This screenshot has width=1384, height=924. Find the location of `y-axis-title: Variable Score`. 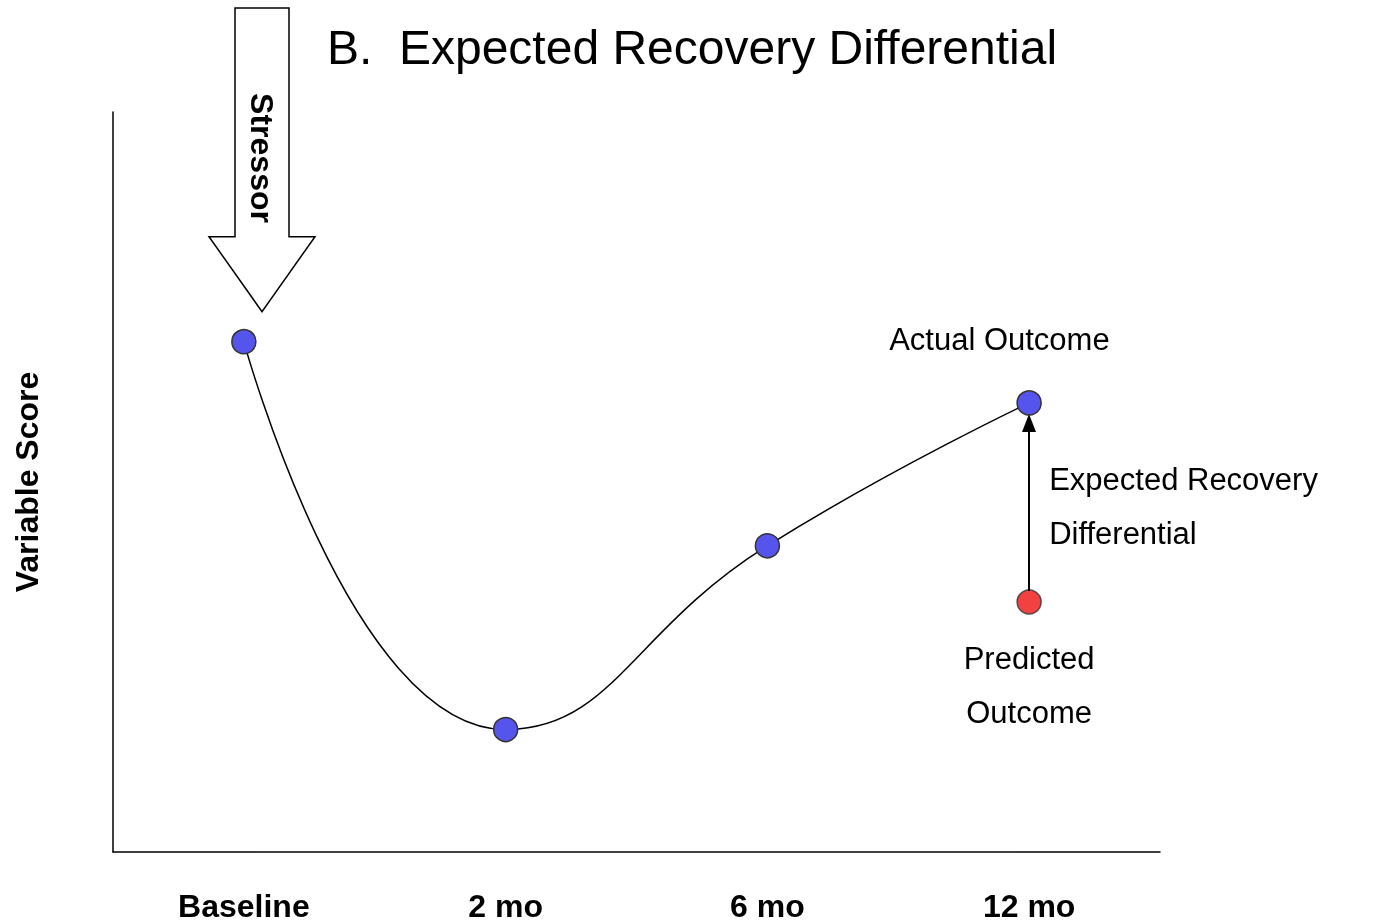

y-axis-title: Variable Score is located at coordinates (27, 482).